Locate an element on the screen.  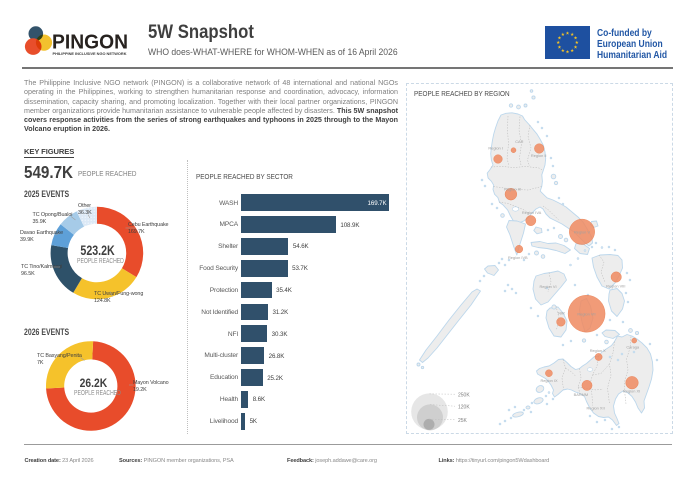
svg-text: Region IVA is located at coordinates (532, 212).